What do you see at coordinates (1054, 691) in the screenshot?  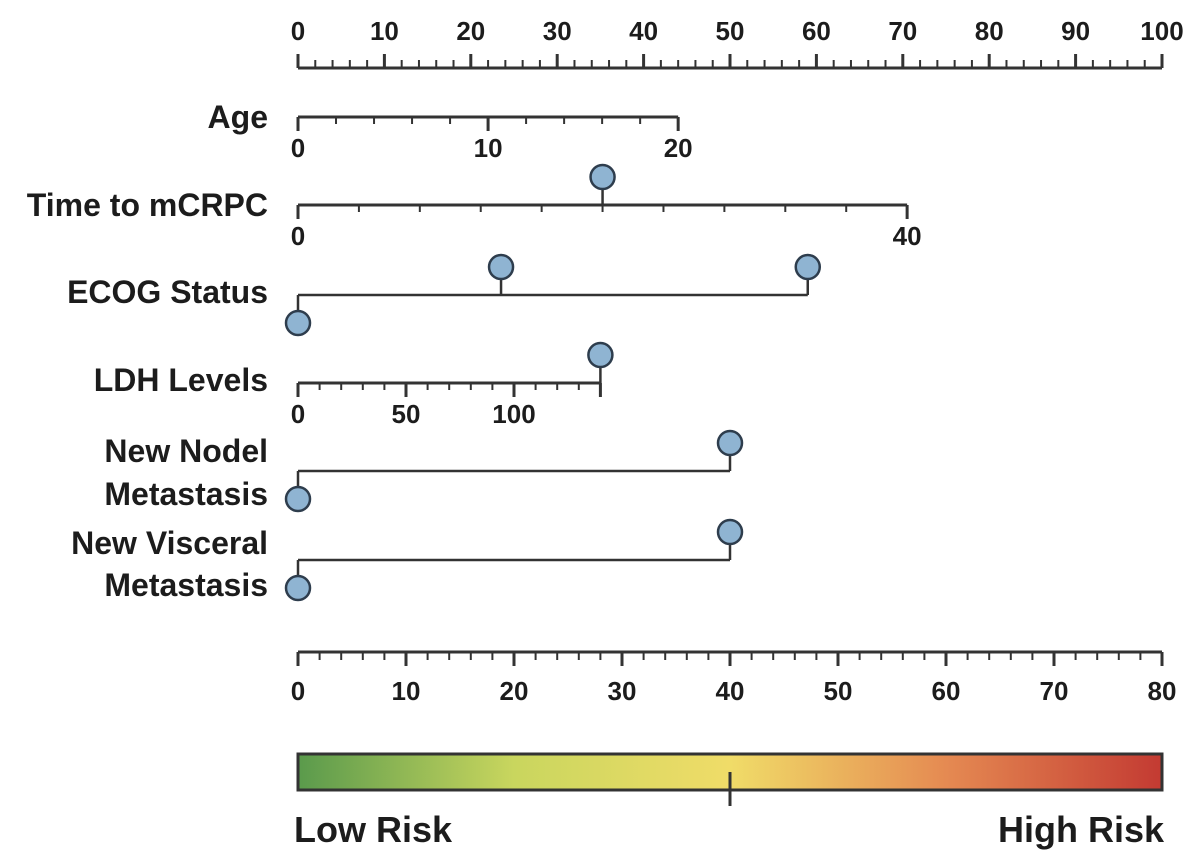 I see `total-axis-tick-label: 70` at bounding box center [1054, 691].